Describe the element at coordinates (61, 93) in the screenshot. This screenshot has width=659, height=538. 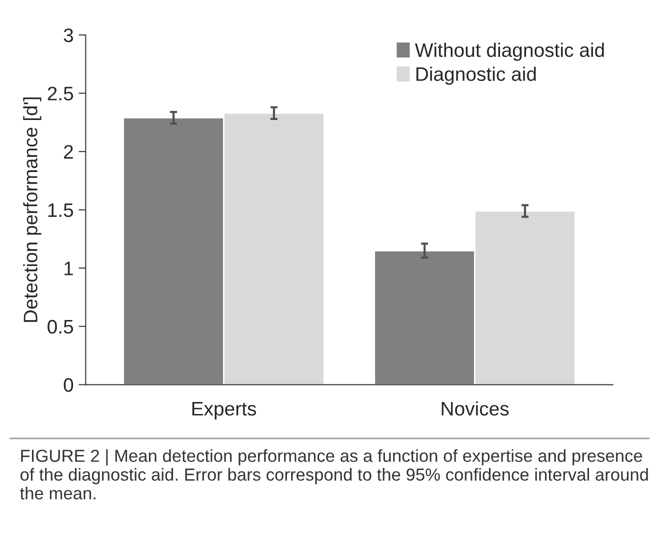
I see `y-tick-label: 2.5` at that location.